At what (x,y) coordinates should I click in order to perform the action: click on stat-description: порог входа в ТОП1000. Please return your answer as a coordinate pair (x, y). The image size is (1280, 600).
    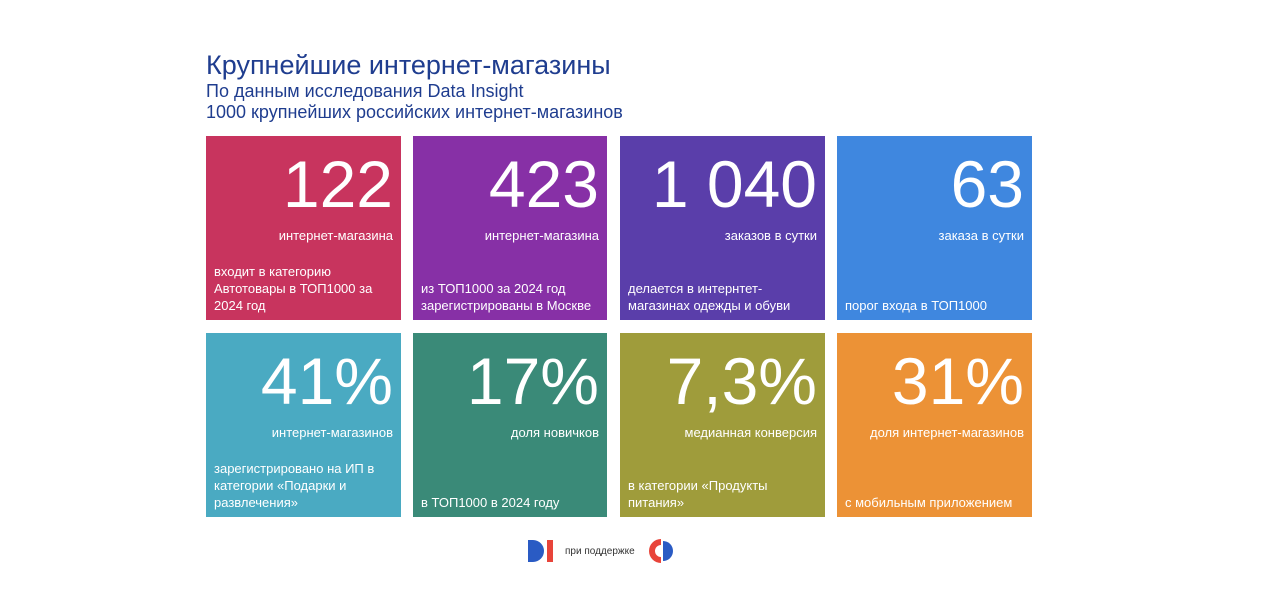
    Looking at the image, I should click on (916, 305).